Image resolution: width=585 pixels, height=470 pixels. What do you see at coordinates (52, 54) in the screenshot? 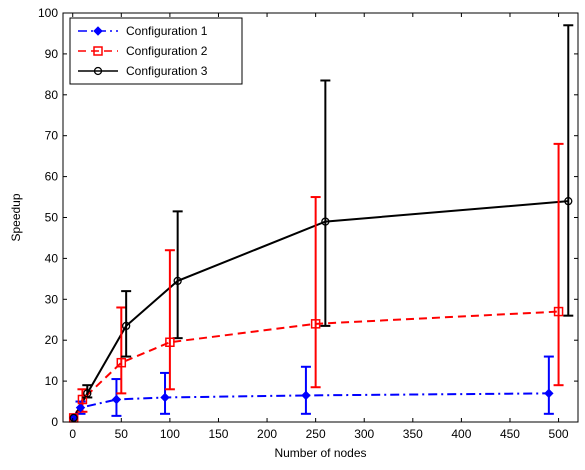
I see `y-tick-label: 90` at bounding box center [52, 54].